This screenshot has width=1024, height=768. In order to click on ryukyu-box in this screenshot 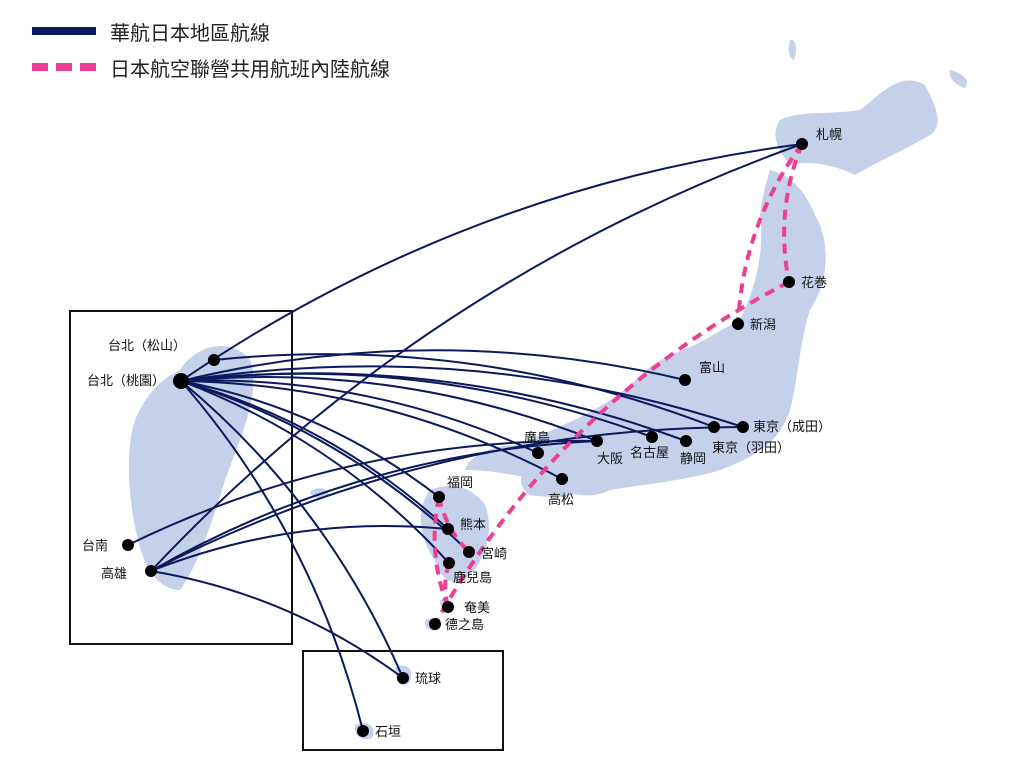, I will do `click(403, 700)`.